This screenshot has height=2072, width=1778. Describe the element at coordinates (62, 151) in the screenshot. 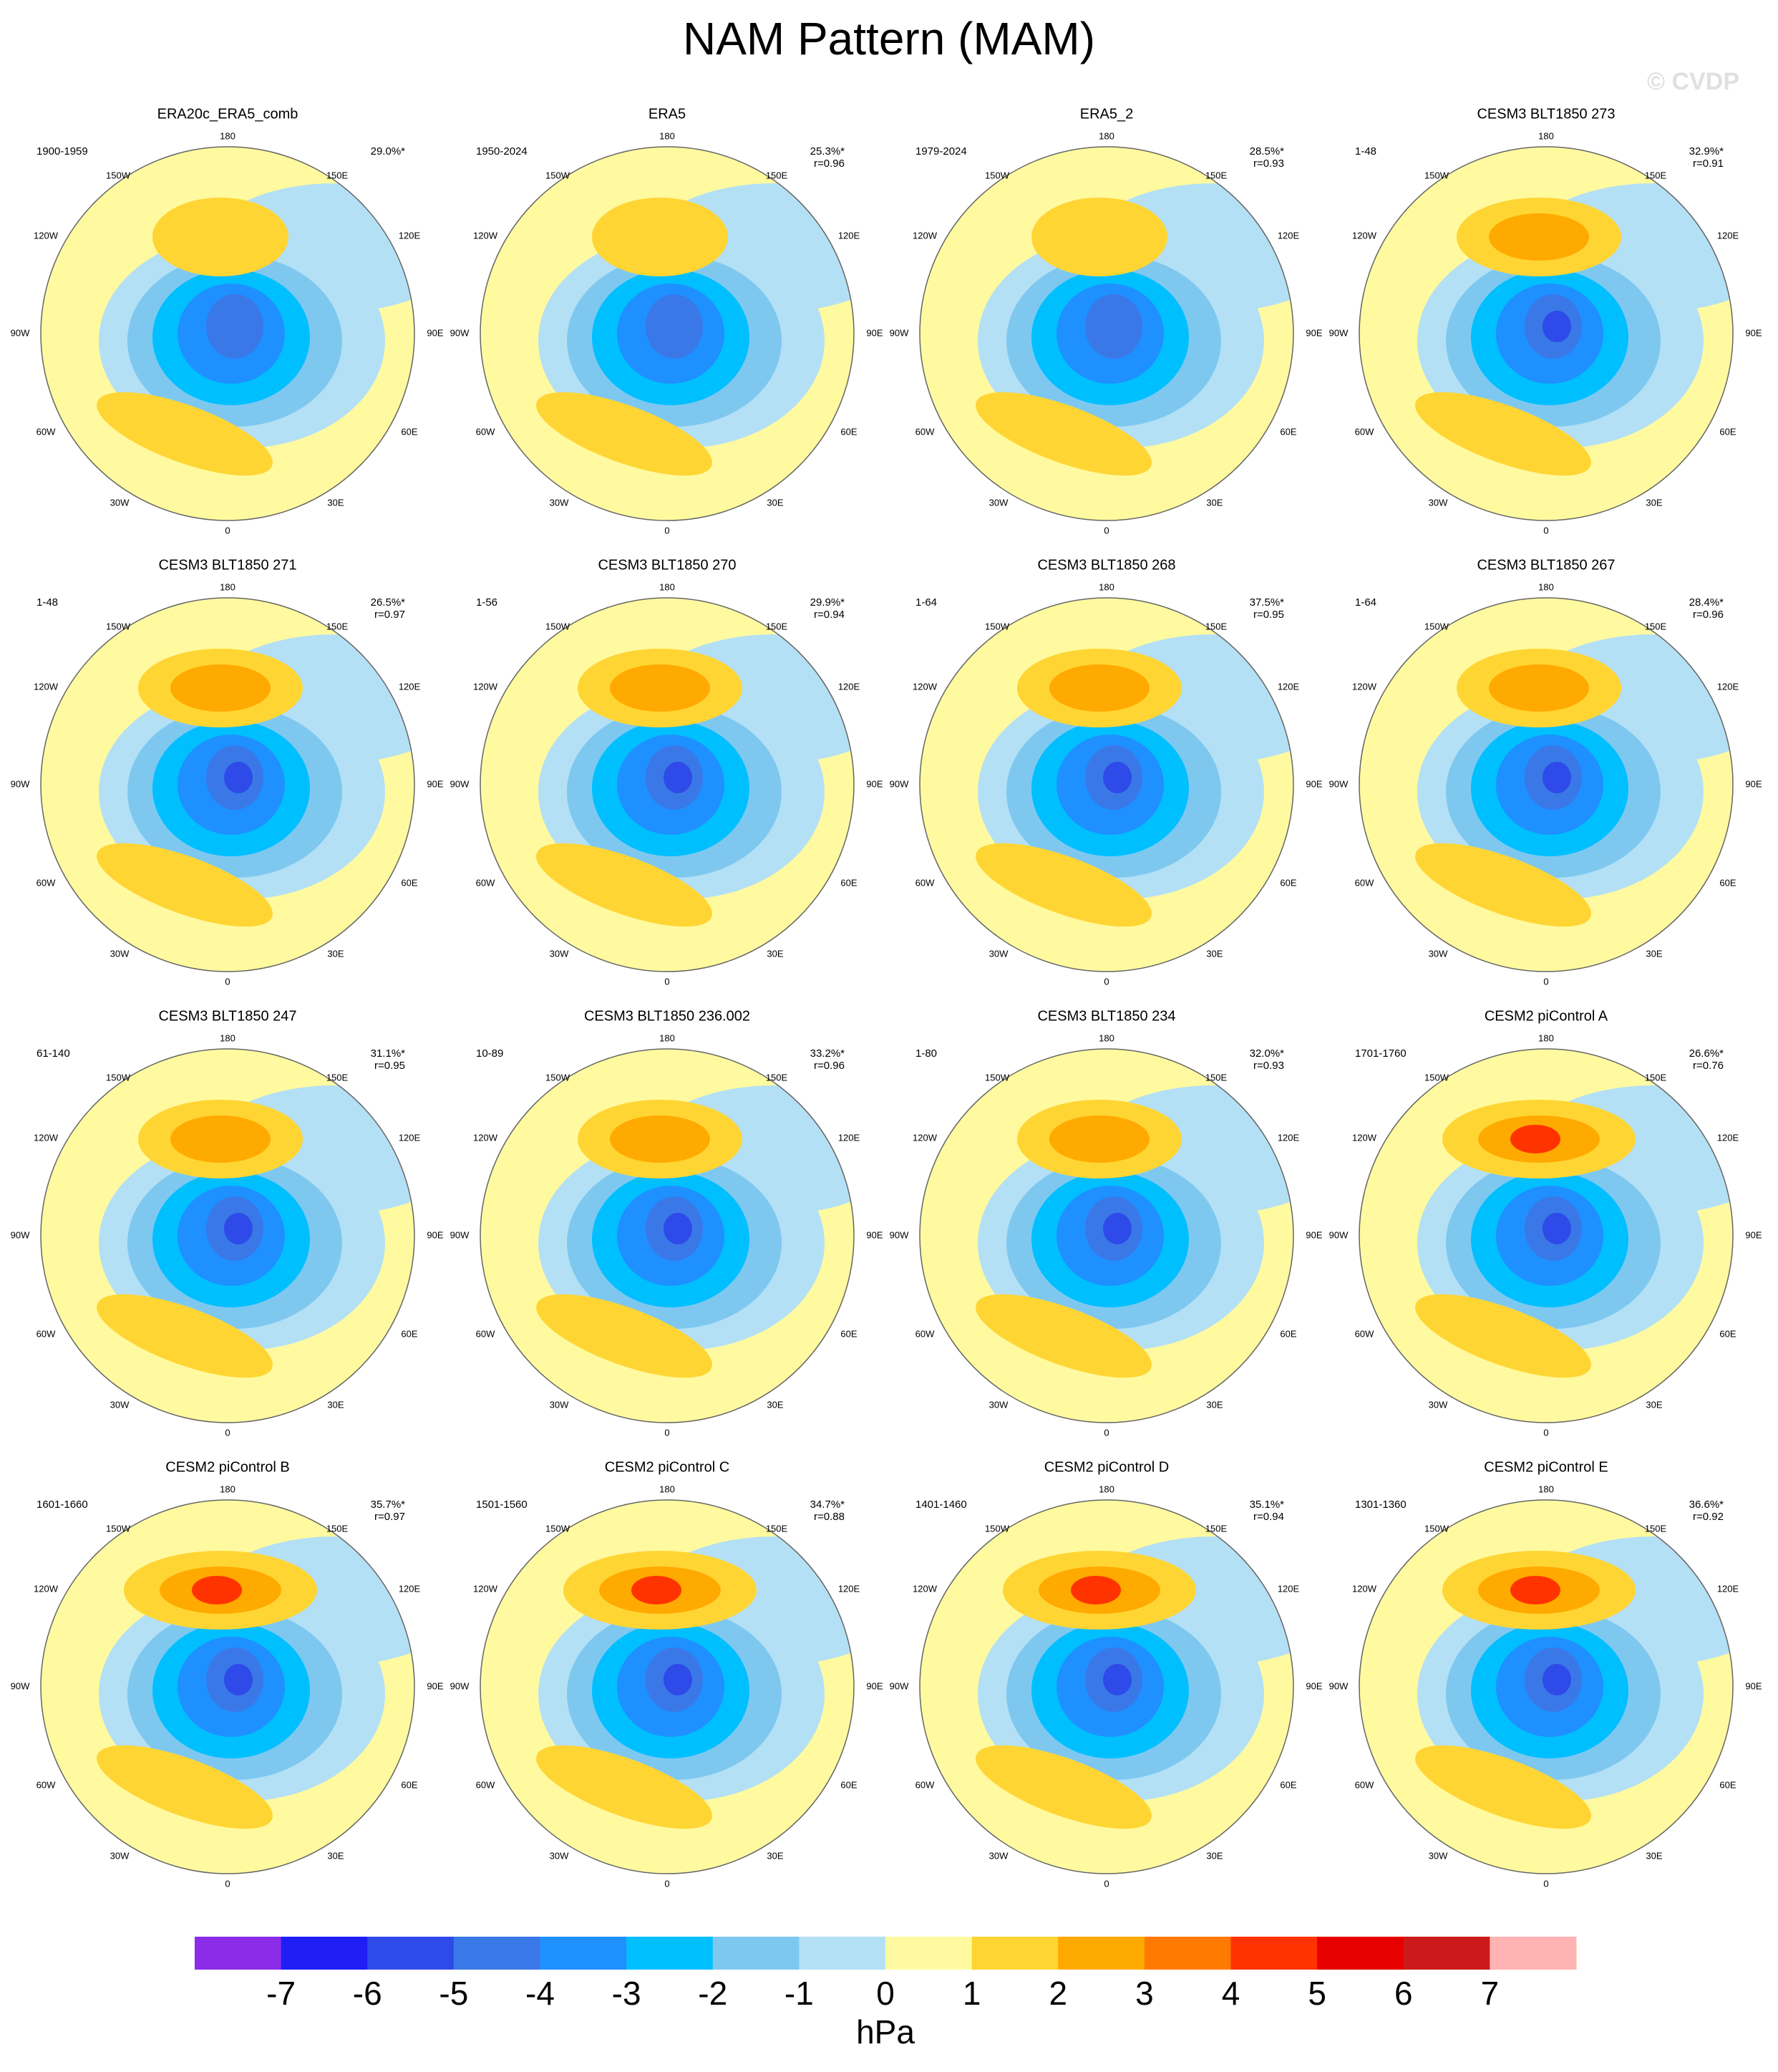

I see `period-label: 1900-1959` at that location.